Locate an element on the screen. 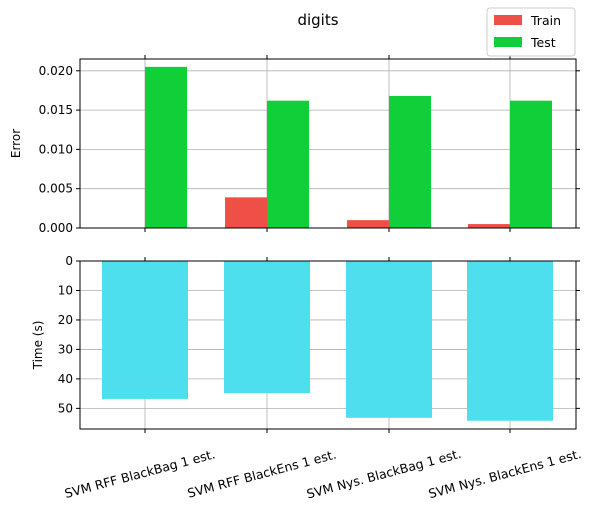 Image resolution: width=605 pixels, height=508 pixels. y-tick-label: 0.000 is located at coordinates (56, 228).